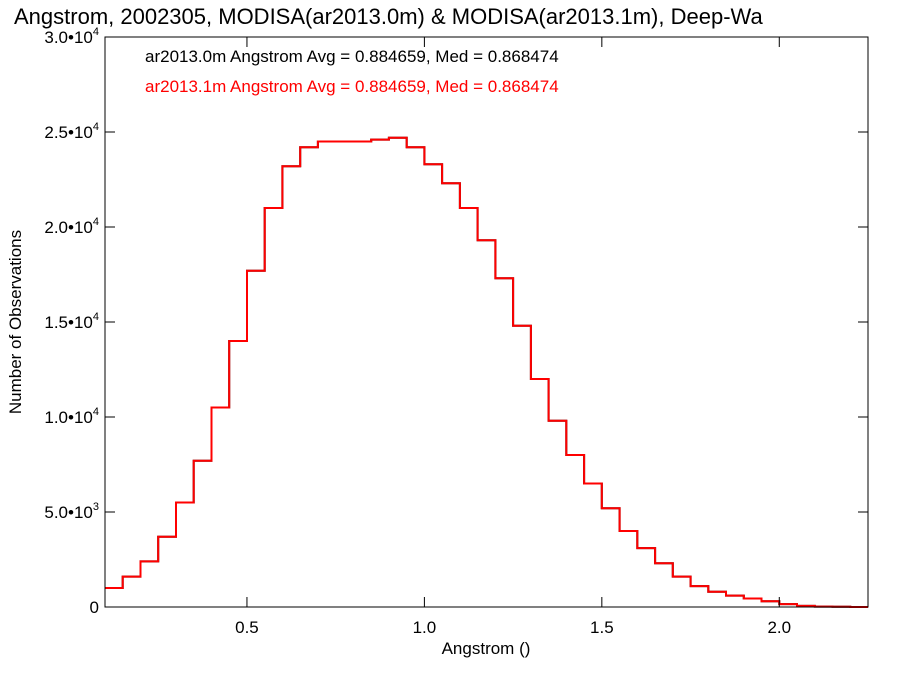 The height and width of the screenshot is (675, 900). Describe the element at coordinates (425, 627) in the screenshot. I see `x-tick-label-1: 1.0` at that location.